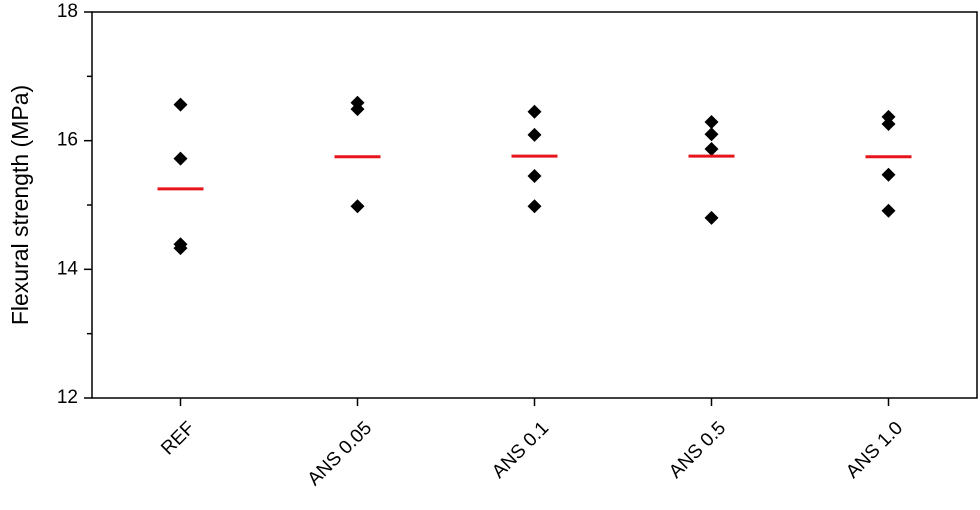 The width and height of the screenshot is (980, 510). What do you see at coordinates (67, 11) in the screenshot?
I see `y-tick-label: 18` at bounding box center [67, 11].